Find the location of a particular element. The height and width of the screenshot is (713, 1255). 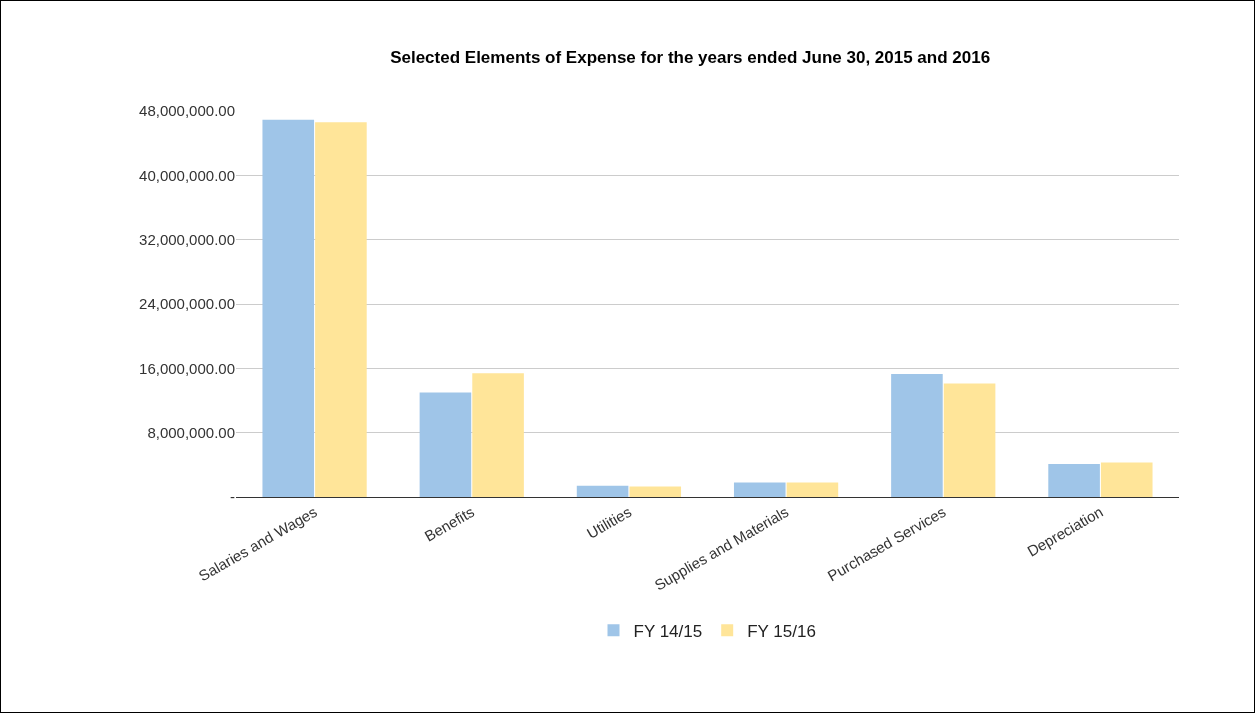

y-tick-label: 40,000,000.00 is located at coordinates (187, 175).